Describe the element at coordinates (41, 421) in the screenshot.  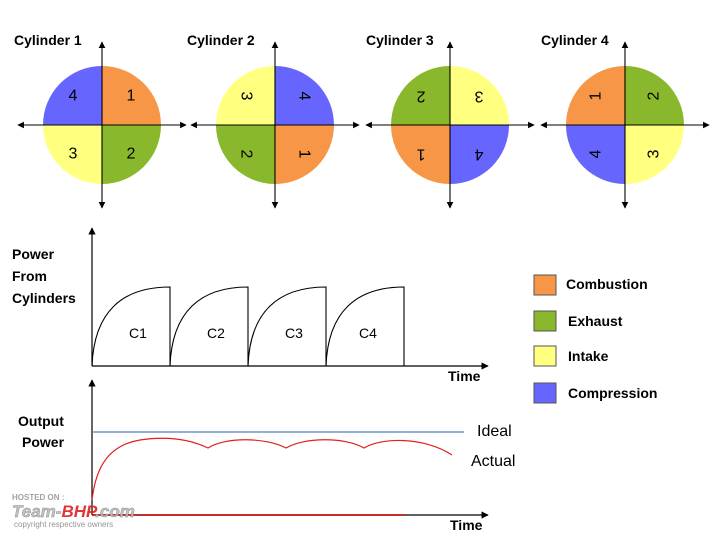
I see `output-ylabel-line1: Output` at that location.